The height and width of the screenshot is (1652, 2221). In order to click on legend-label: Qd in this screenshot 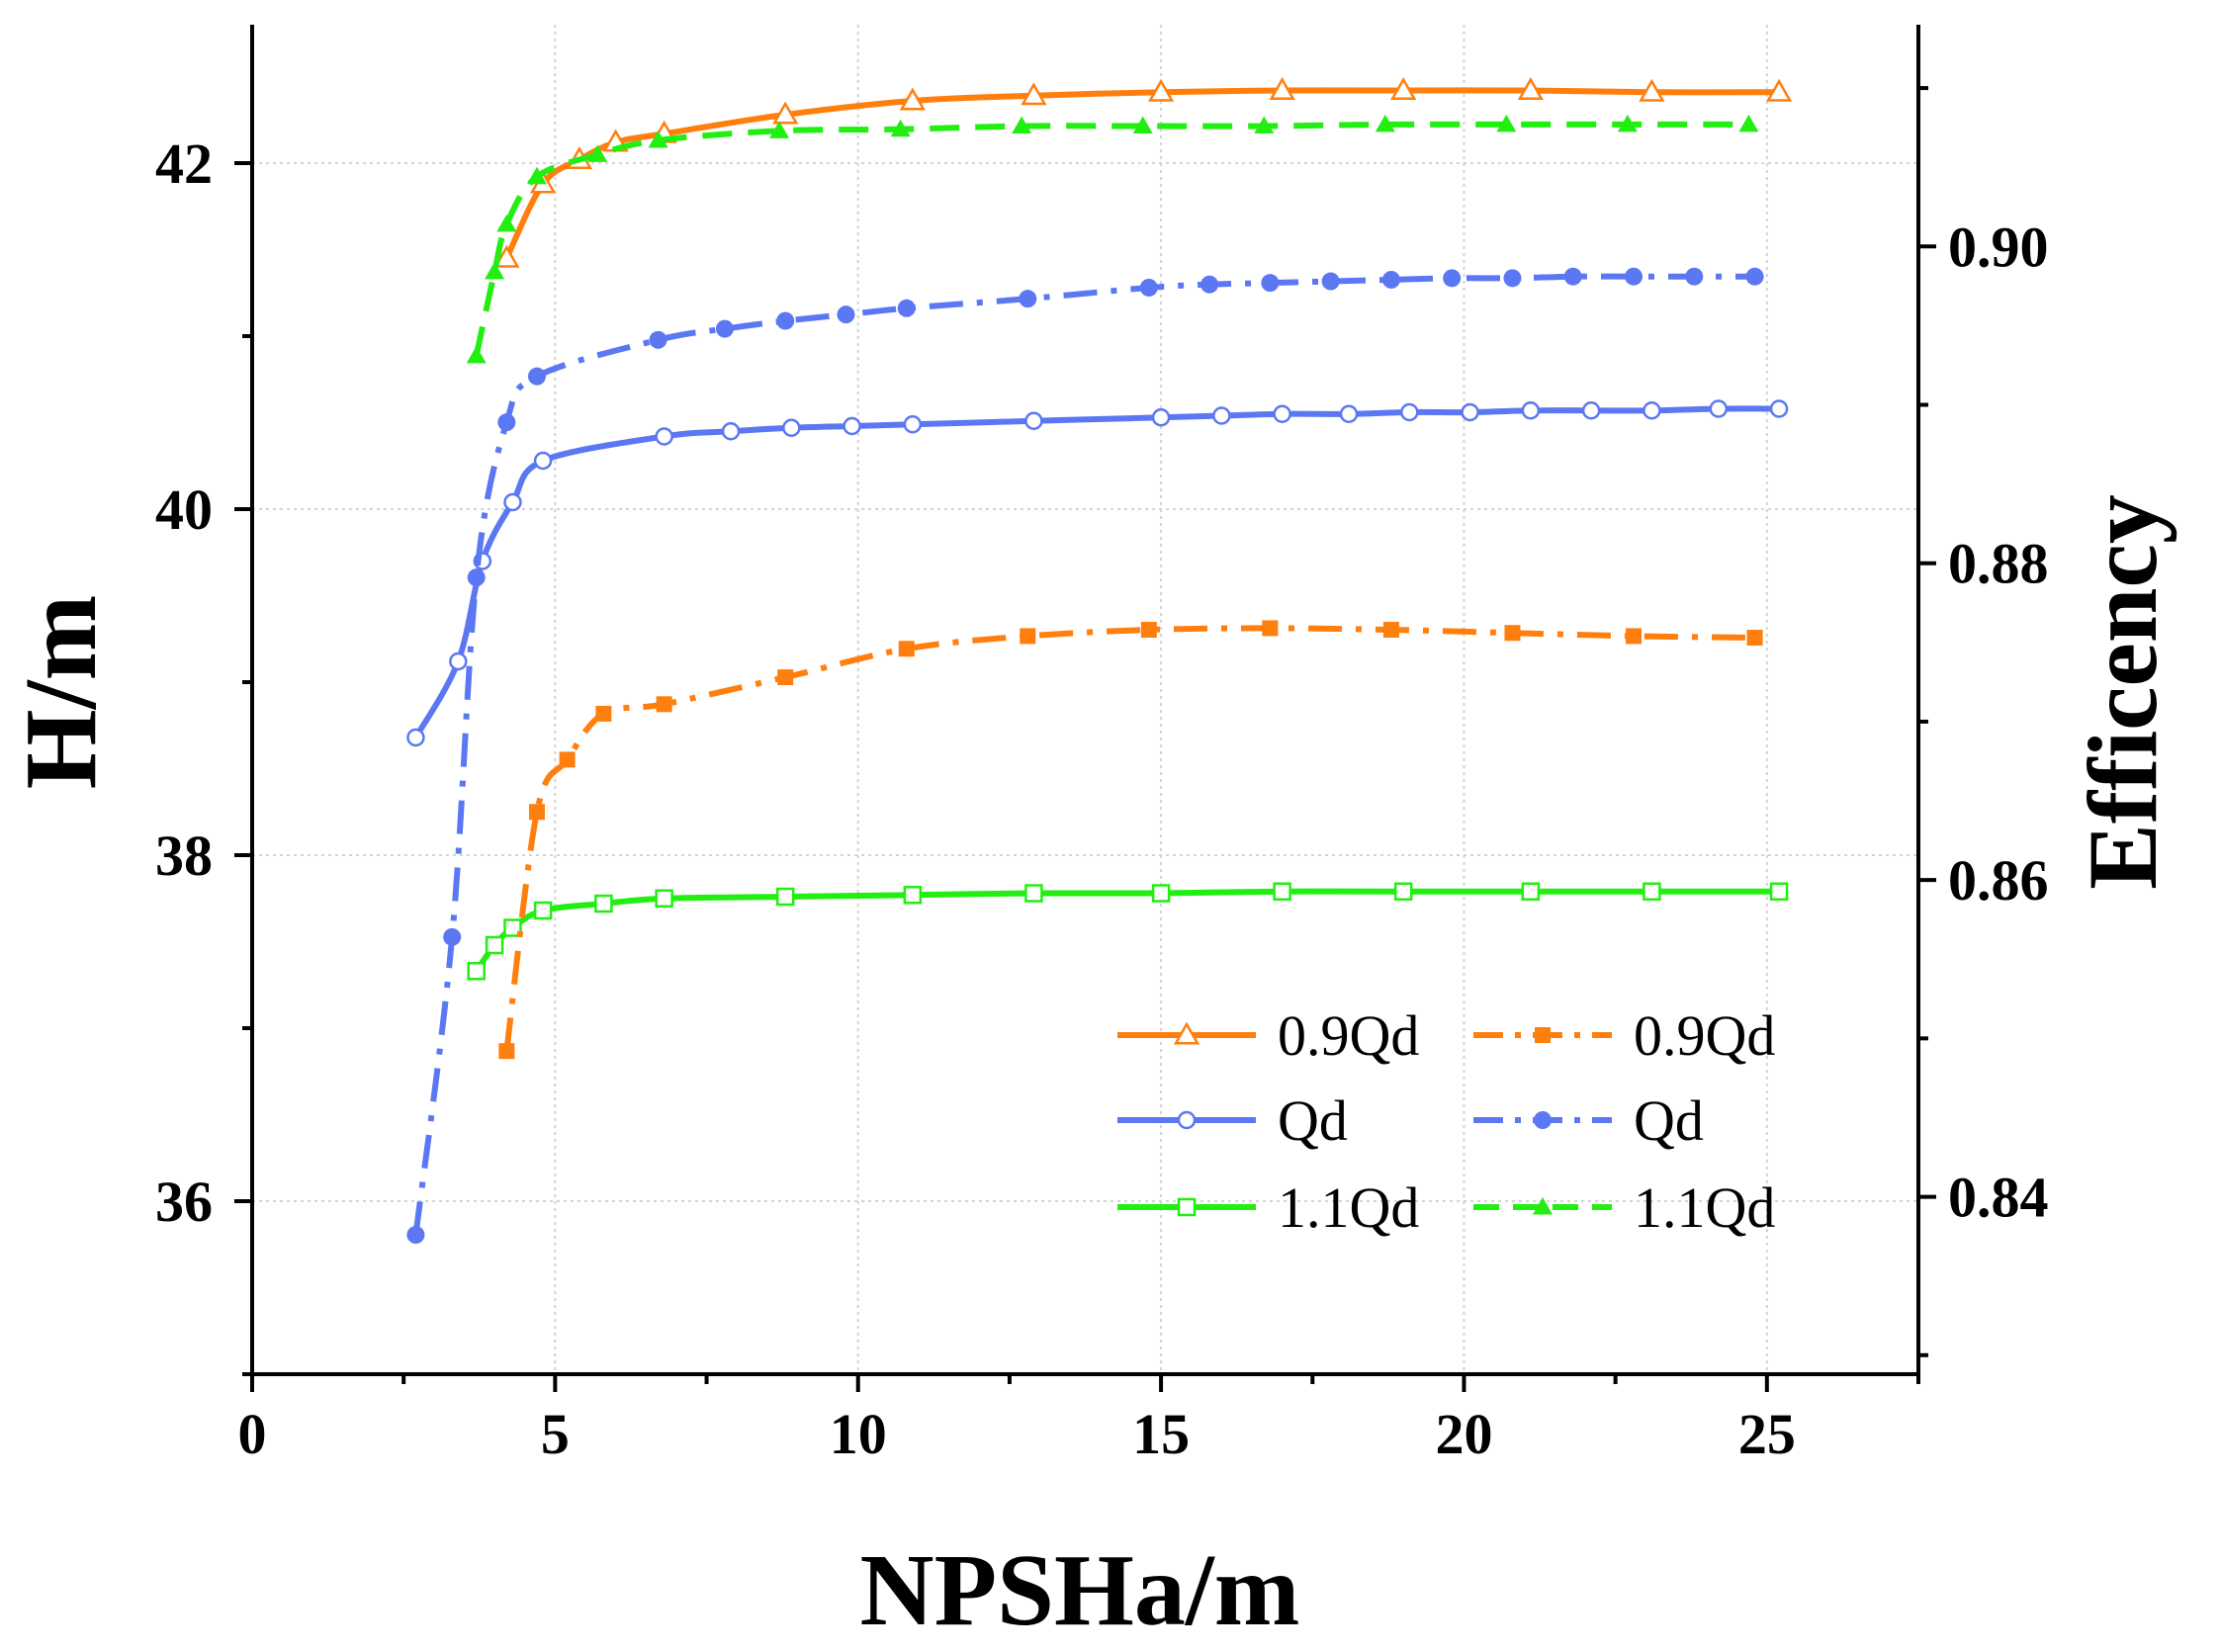, I will do `click(1669, 1121)`.